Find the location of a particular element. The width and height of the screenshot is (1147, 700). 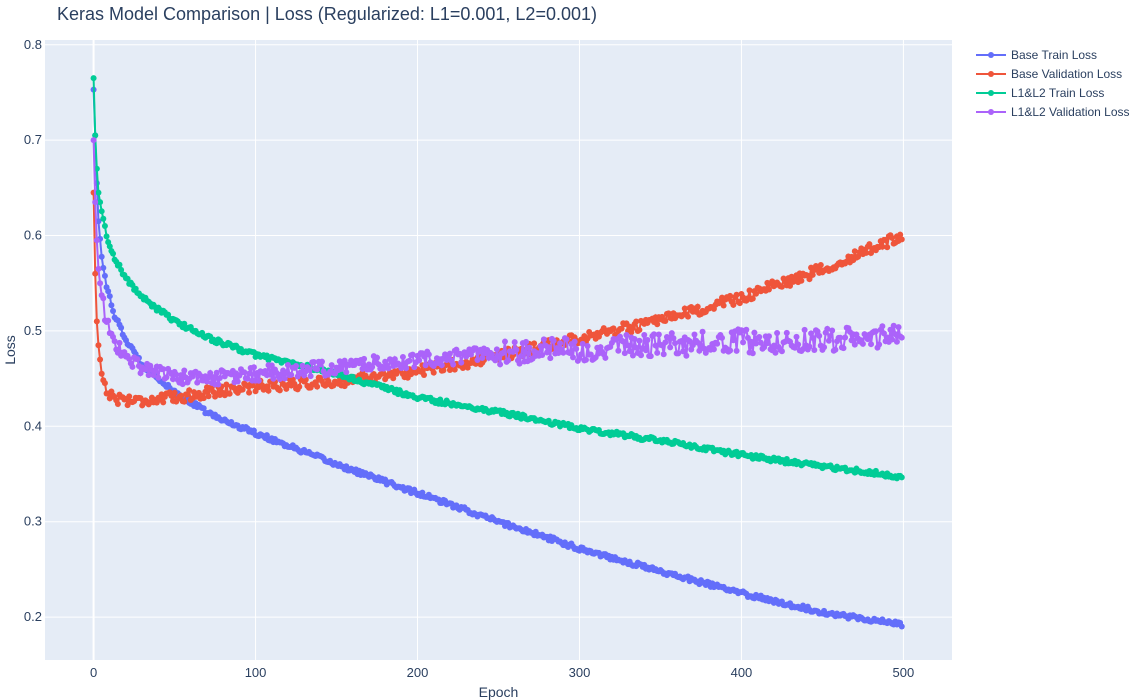

x-axis-label: Epoch is located at coordinates (499, 692).